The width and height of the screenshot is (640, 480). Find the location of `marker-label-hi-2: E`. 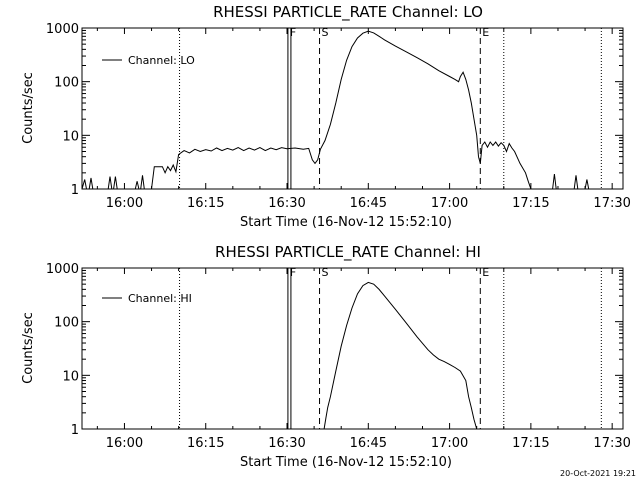

marker-label-hi-2: E is located at coordinates (485, 272).